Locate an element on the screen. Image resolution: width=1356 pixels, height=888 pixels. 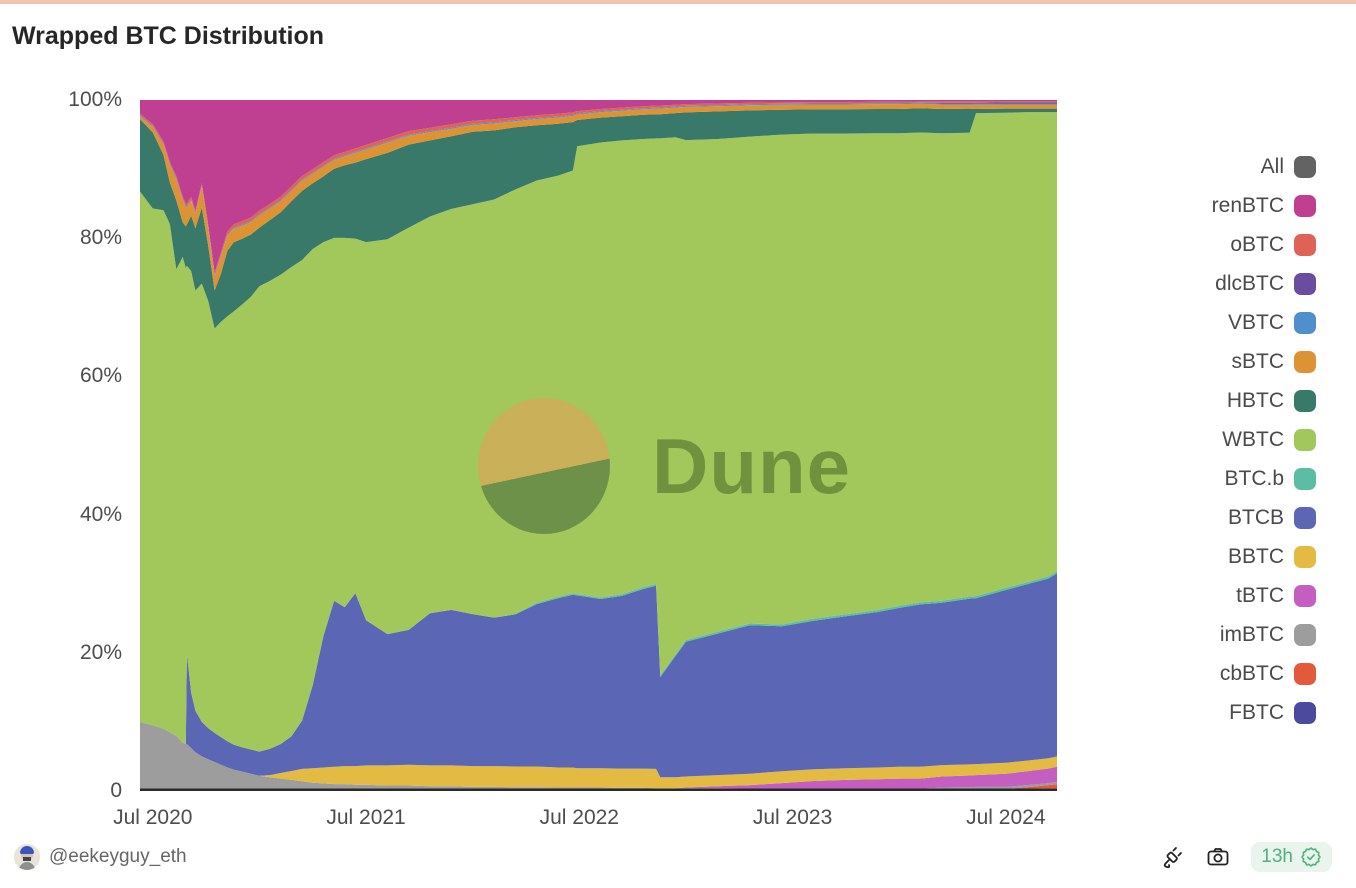
legend-item-BBTC: BBTC is located at coordinates (1264, 556).